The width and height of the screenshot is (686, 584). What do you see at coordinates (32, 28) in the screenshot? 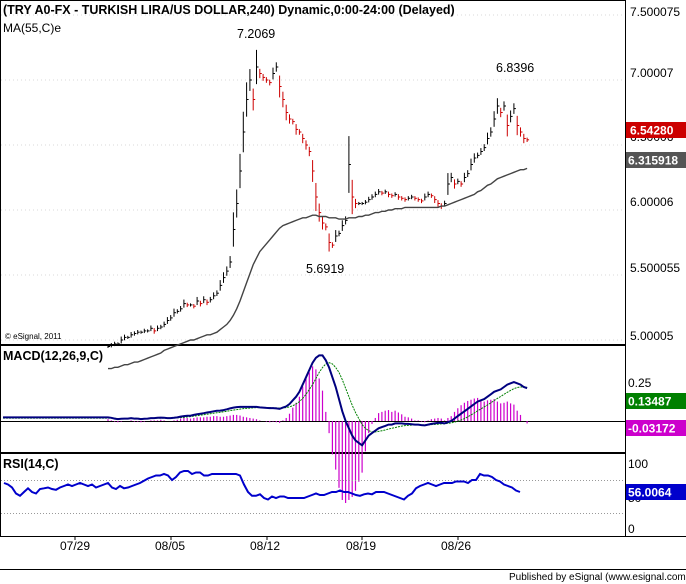
I see `ma-label: MA(55,C)e` at bounding box center [32, 28].